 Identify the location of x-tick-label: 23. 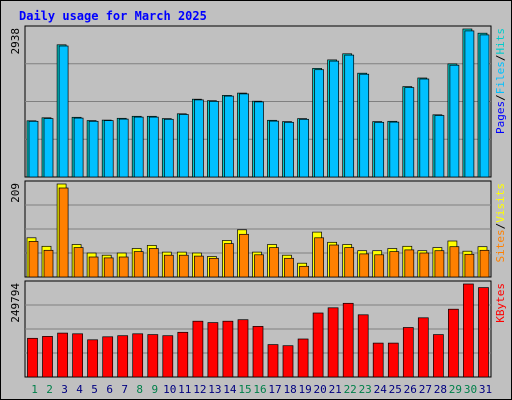
(365, 389).